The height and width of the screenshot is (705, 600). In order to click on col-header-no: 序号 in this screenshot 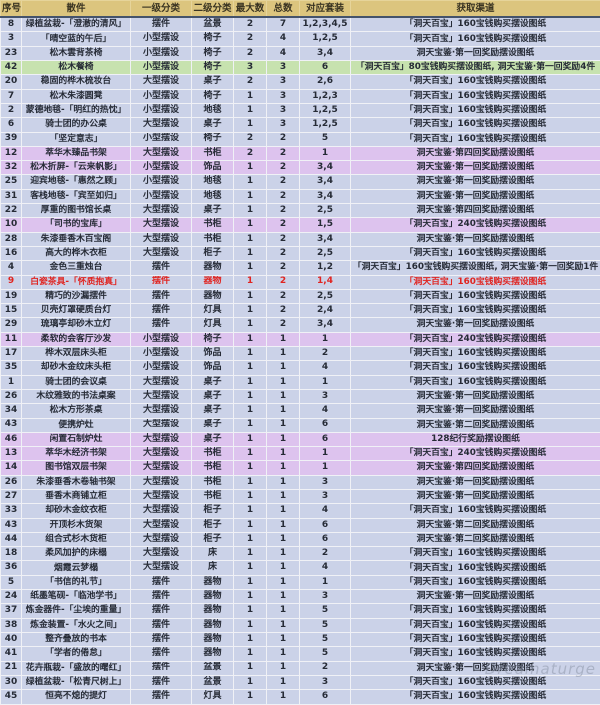, I will do `click(11, 9)`.